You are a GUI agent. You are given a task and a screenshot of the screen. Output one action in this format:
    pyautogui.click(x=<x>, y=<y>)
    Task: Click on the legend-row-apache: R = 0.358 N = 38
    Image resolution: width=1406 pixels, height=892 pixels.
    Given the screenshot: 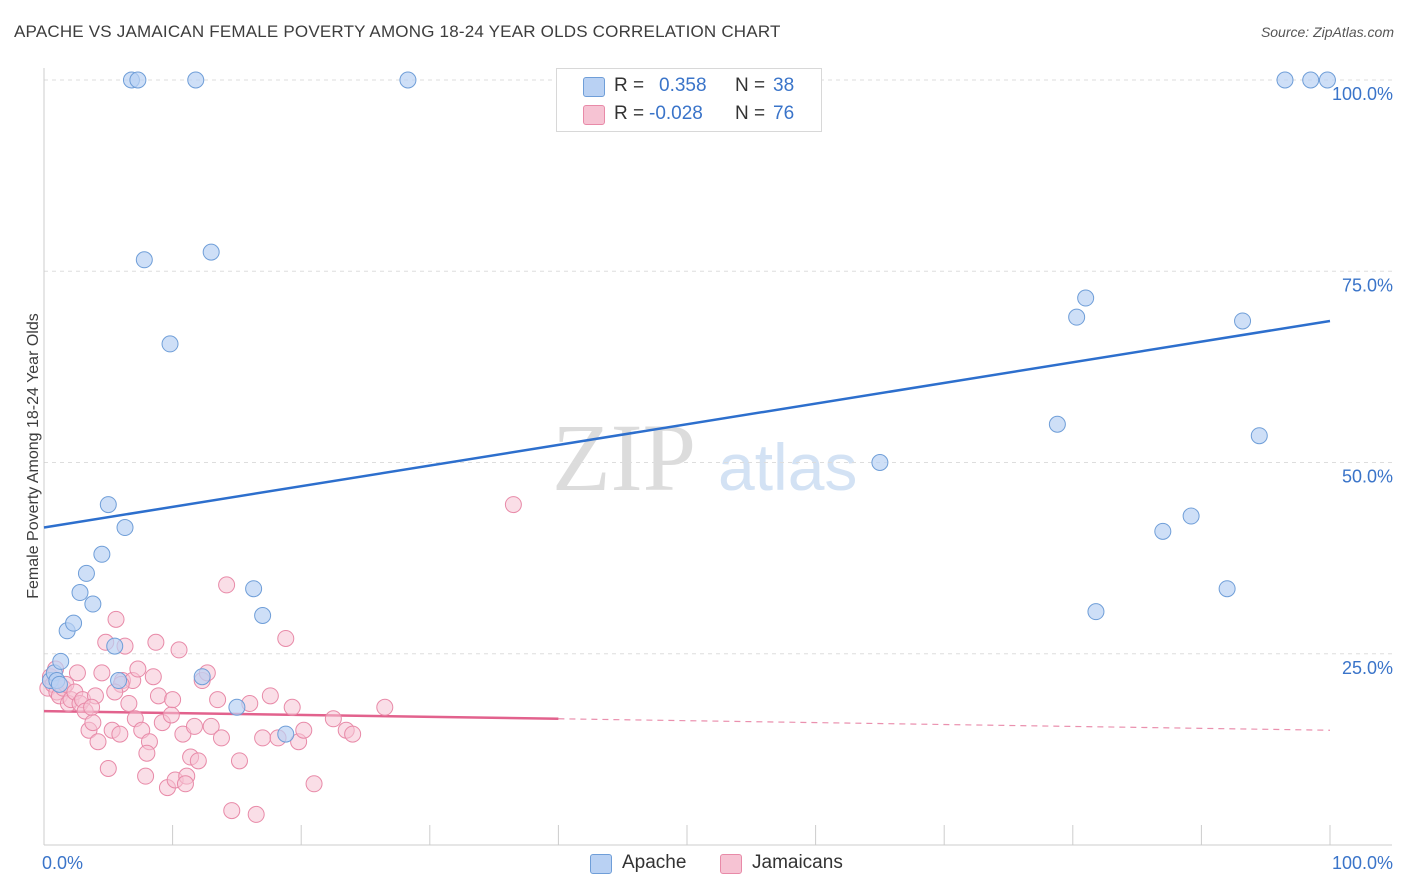 What is the action you would take?
    pyautogui.click(x=689, y=87)
    